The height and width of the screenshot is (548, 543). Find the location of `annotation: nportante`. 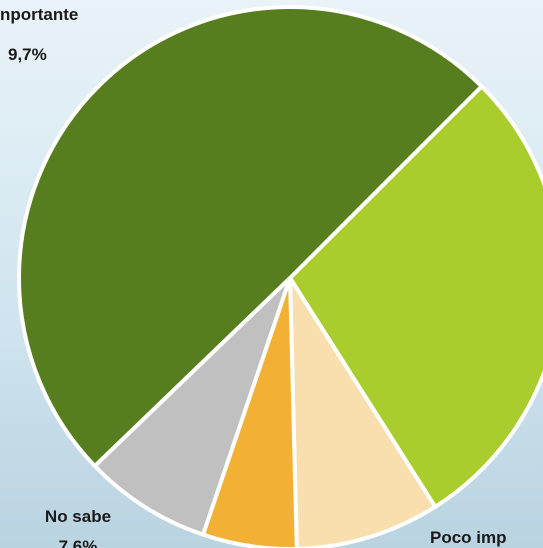

annotation: nportante is located at coordinates (39, 14).